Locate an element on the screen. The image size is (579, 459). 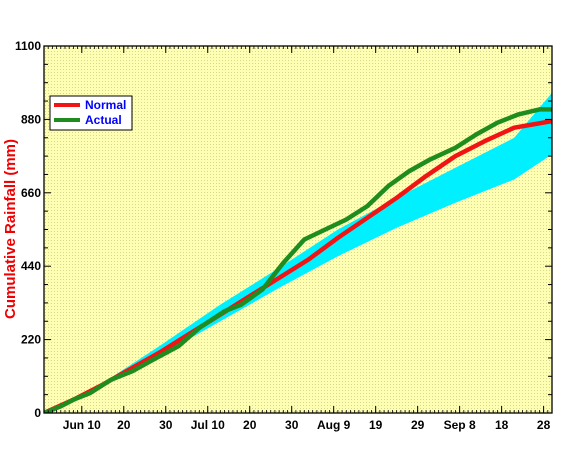
x-tick-label: Jul 10 is located at coordinates (208, 425).